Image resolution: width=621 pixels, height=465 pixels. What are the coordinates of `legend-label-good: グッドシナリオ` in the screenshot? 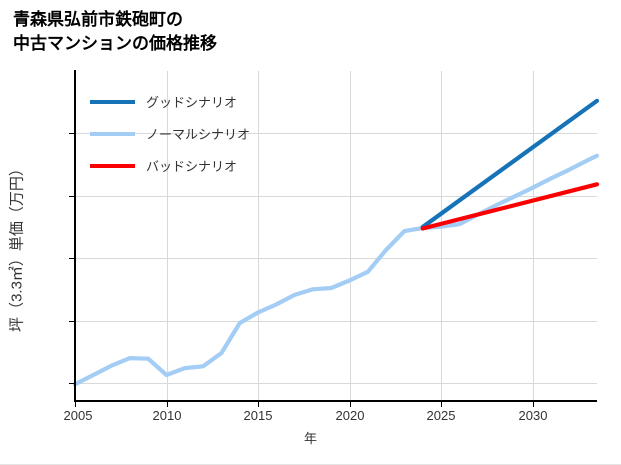 It's located at (192, 102).